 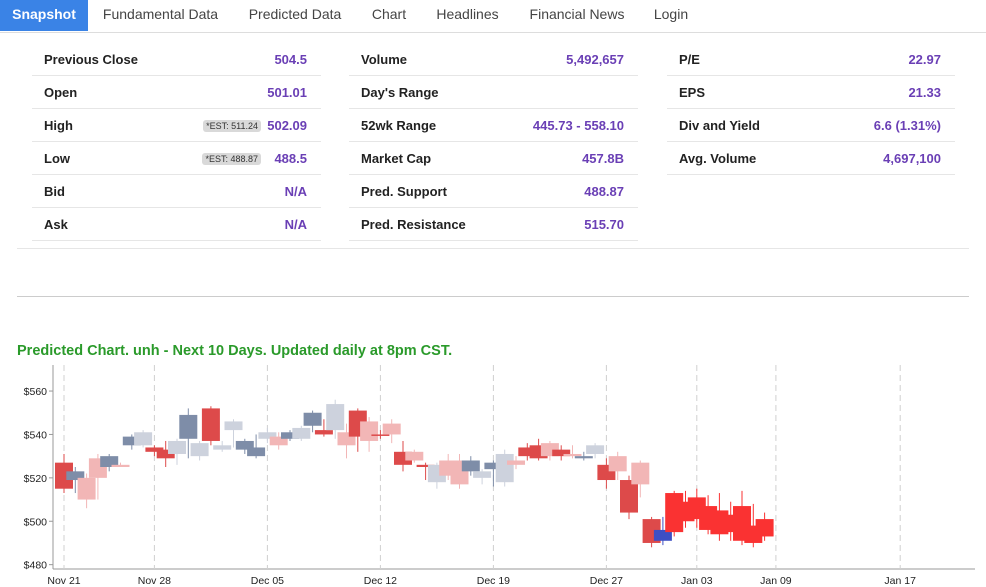 What do you see at coordinates (290, 59) in the screenshot?
I see `previous-close-value: 504.5` at bounding box center [290, 59].